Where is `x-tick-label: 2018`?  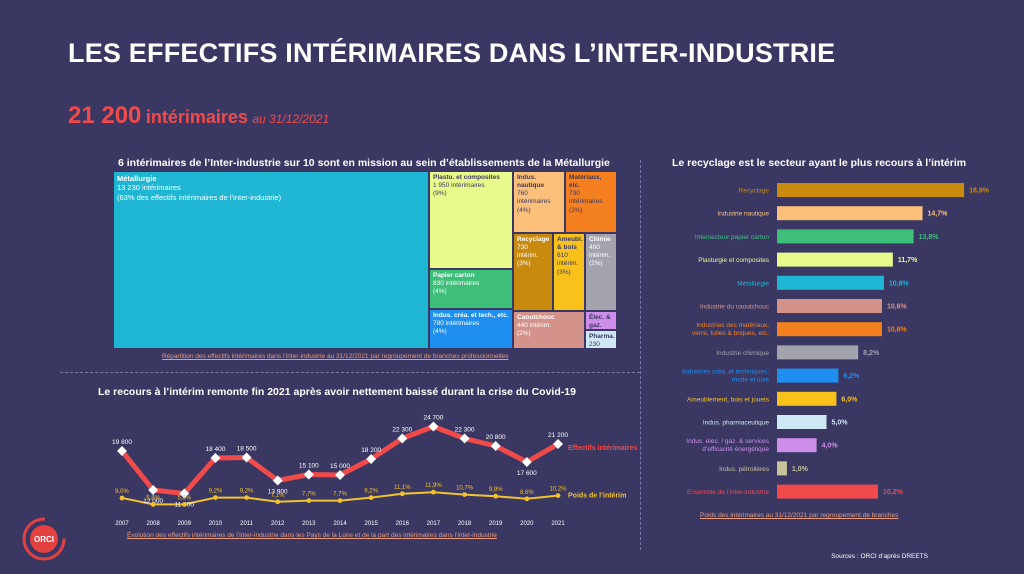
x-tick-label: 2018 is located at coordinates (465, 524).